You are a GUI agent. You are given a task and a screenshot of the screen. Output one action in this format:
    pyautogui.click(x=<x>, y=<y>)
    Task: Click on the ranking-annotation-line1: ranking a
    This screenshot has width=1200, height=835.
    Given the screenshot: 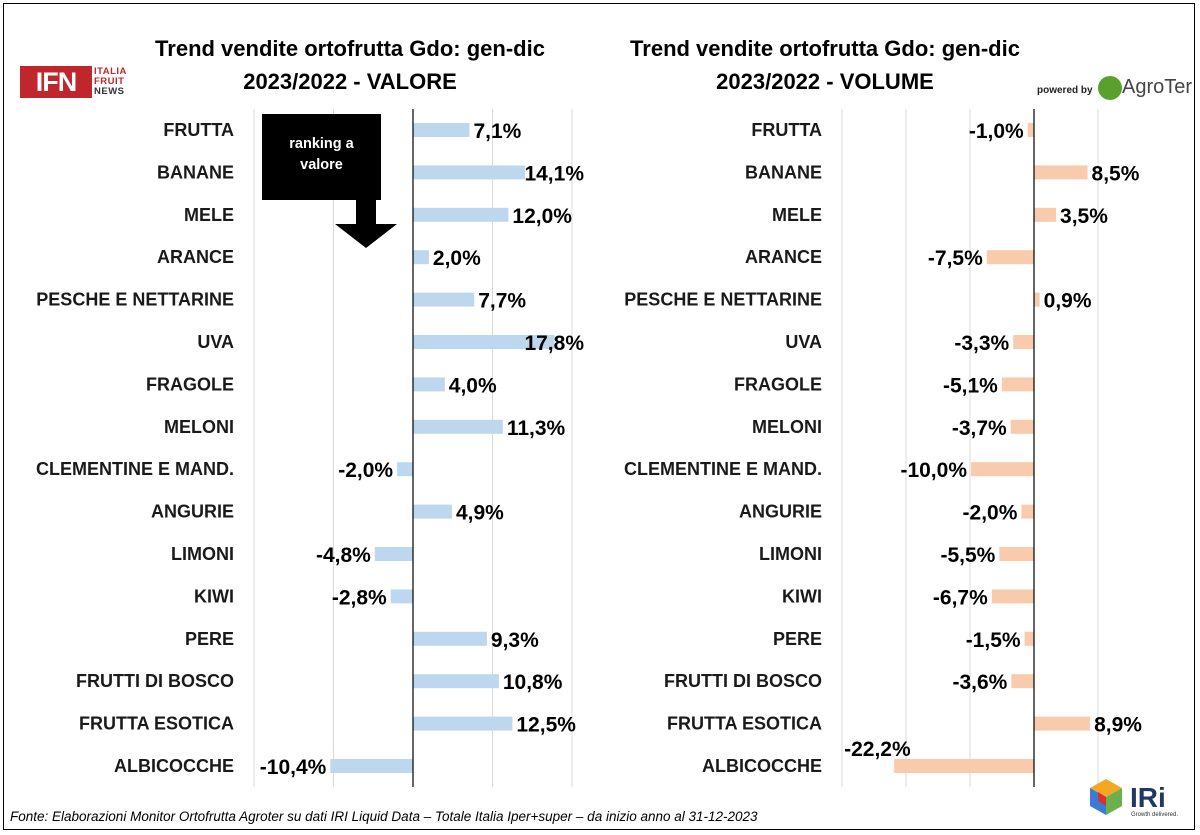 What is the action you would take?
    pyautogui.click(x=321, y=144)
    